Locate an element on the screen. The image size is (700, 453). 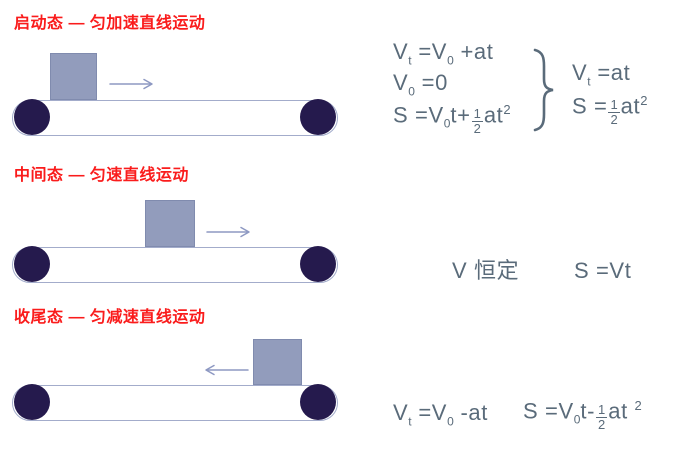
arrow-left-icon is located at coordinates (227, 370).